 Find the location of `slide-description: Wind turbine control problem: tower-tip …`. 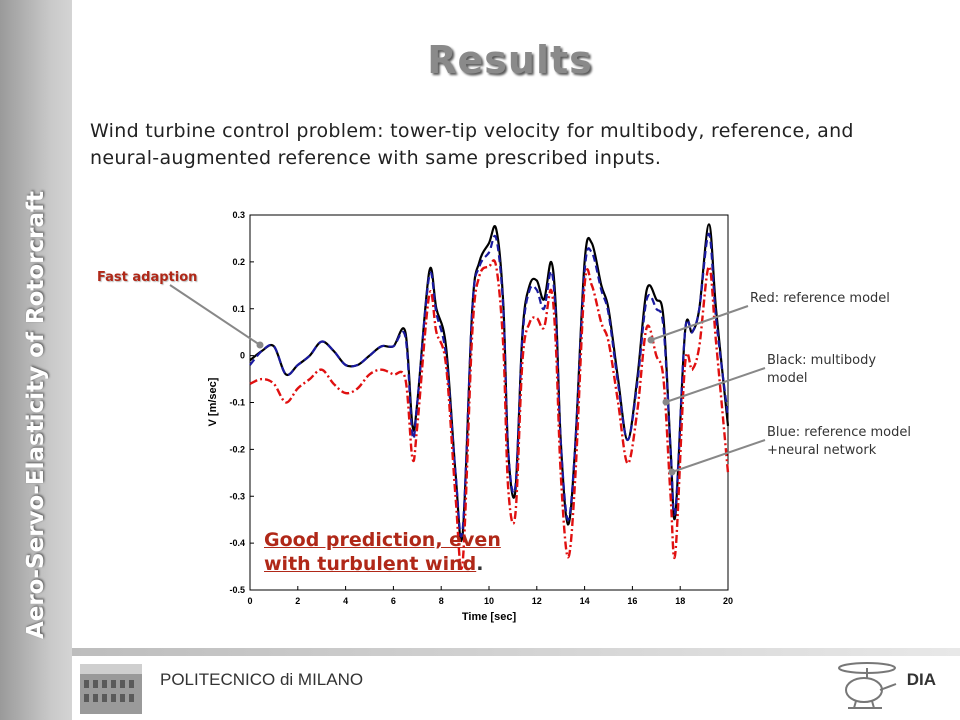

slide-description: Wind turbine control problem: tower-tip … is located at coordinates (472, 144).